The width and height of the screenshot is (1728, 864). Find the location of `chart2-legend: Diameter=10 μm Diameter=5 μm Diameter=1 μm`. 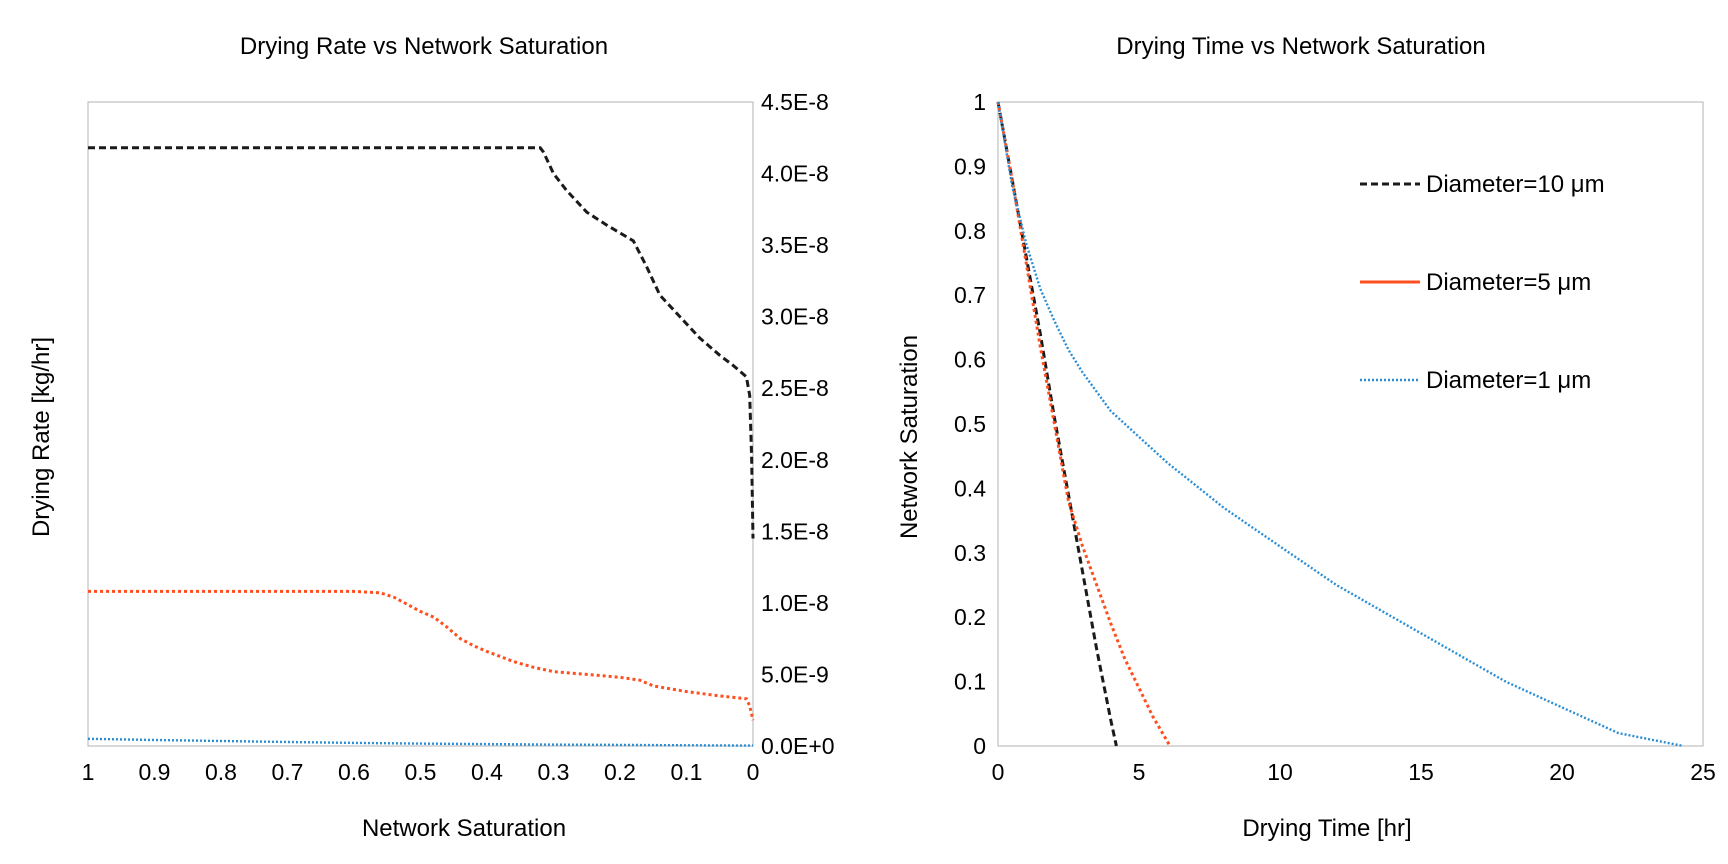

chart2-legend: Diameter=10 μm Diameter=5 μm Diameter=1 μm is located at coordinates (1482, 282).